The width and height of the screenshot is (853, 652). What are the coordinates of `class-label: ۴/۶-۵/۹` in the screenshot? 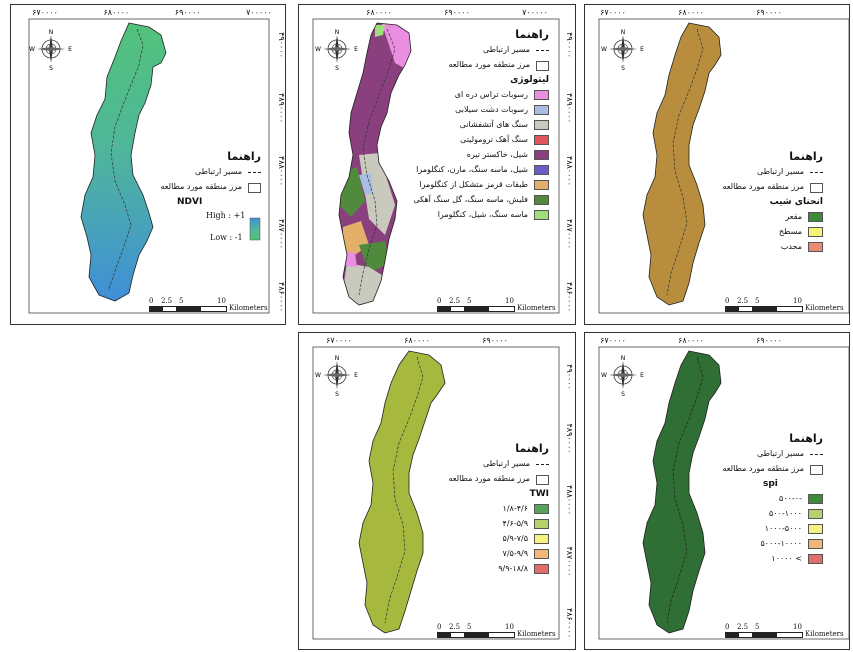 It's located at (515, 524).